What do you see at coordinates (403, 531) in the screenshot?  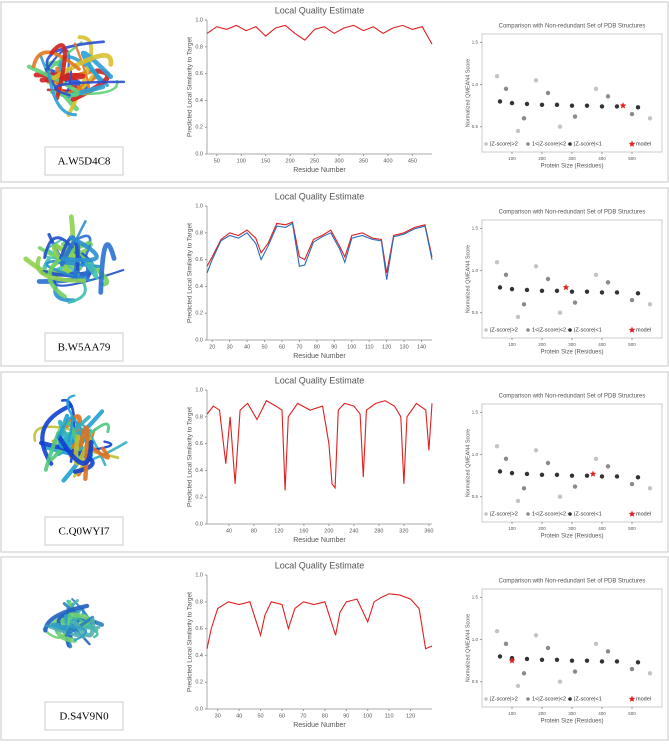 I see `x-tick-label: 320` at bounding box center [403, 531].